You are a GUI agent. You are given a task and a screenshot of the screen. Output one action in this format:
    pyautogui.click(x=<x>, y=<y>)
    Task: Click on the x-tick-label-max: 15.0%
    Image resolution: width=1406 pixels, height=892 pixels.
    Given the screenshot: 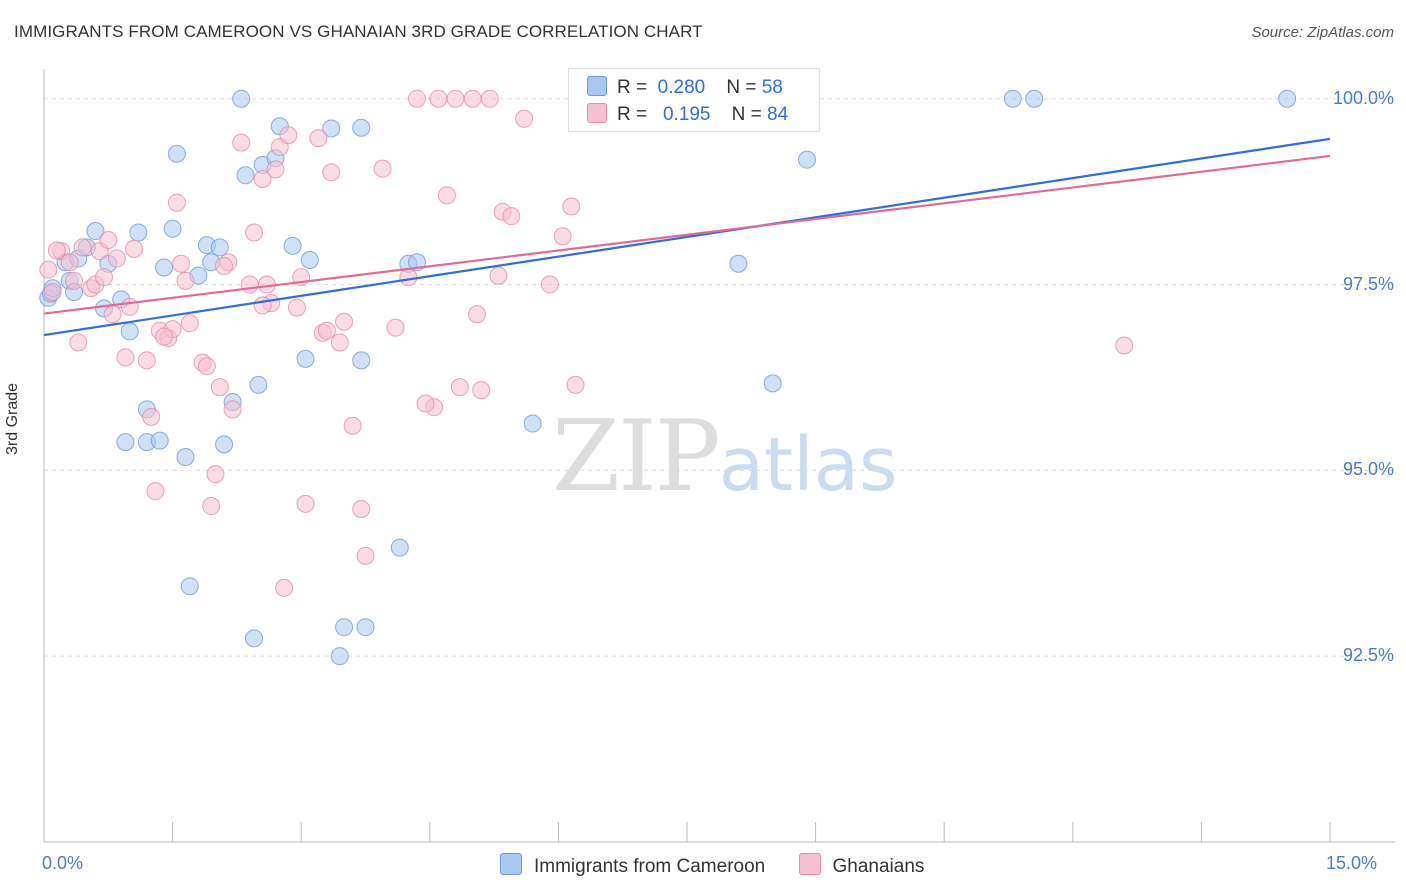 What is the action you would take?
    pyautogui.click(x=1352, y=863)
    